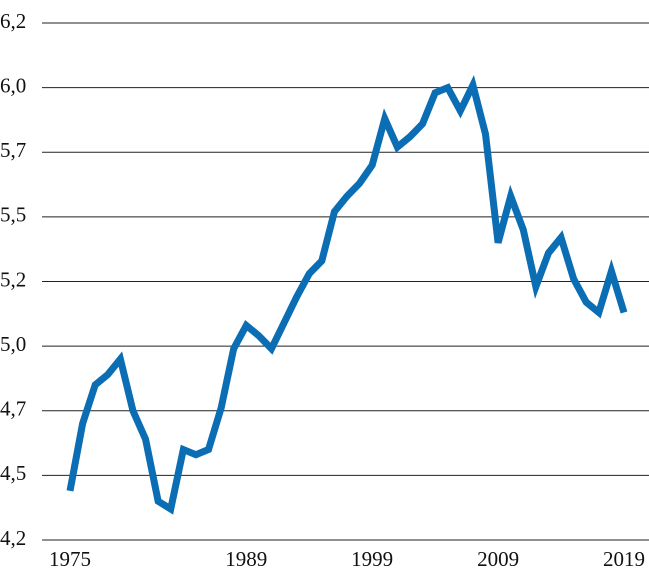 The width and height of the screenshot is (649, 573). I want to click on y-tick-label: 5,7, so click(13, 150).